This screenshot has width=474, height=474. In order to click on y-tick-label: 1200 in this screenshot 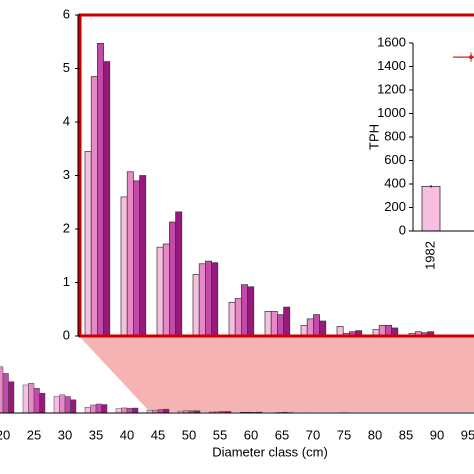, I will do `click(391, 88)`.